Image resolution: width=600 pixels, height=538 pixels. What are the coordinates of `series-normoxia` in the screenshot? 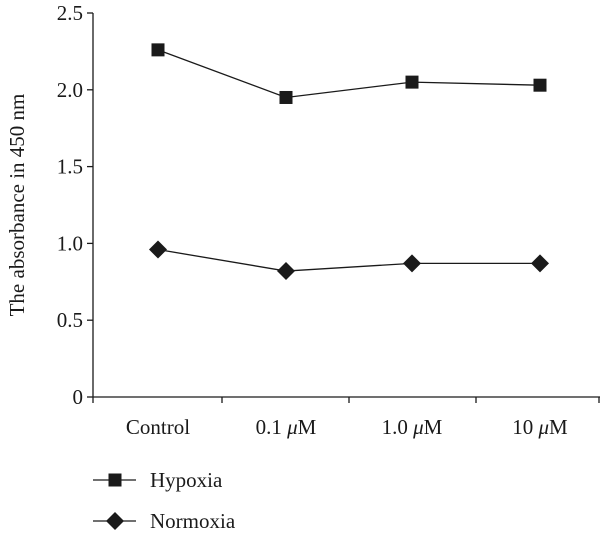 It's located at (349, 260).